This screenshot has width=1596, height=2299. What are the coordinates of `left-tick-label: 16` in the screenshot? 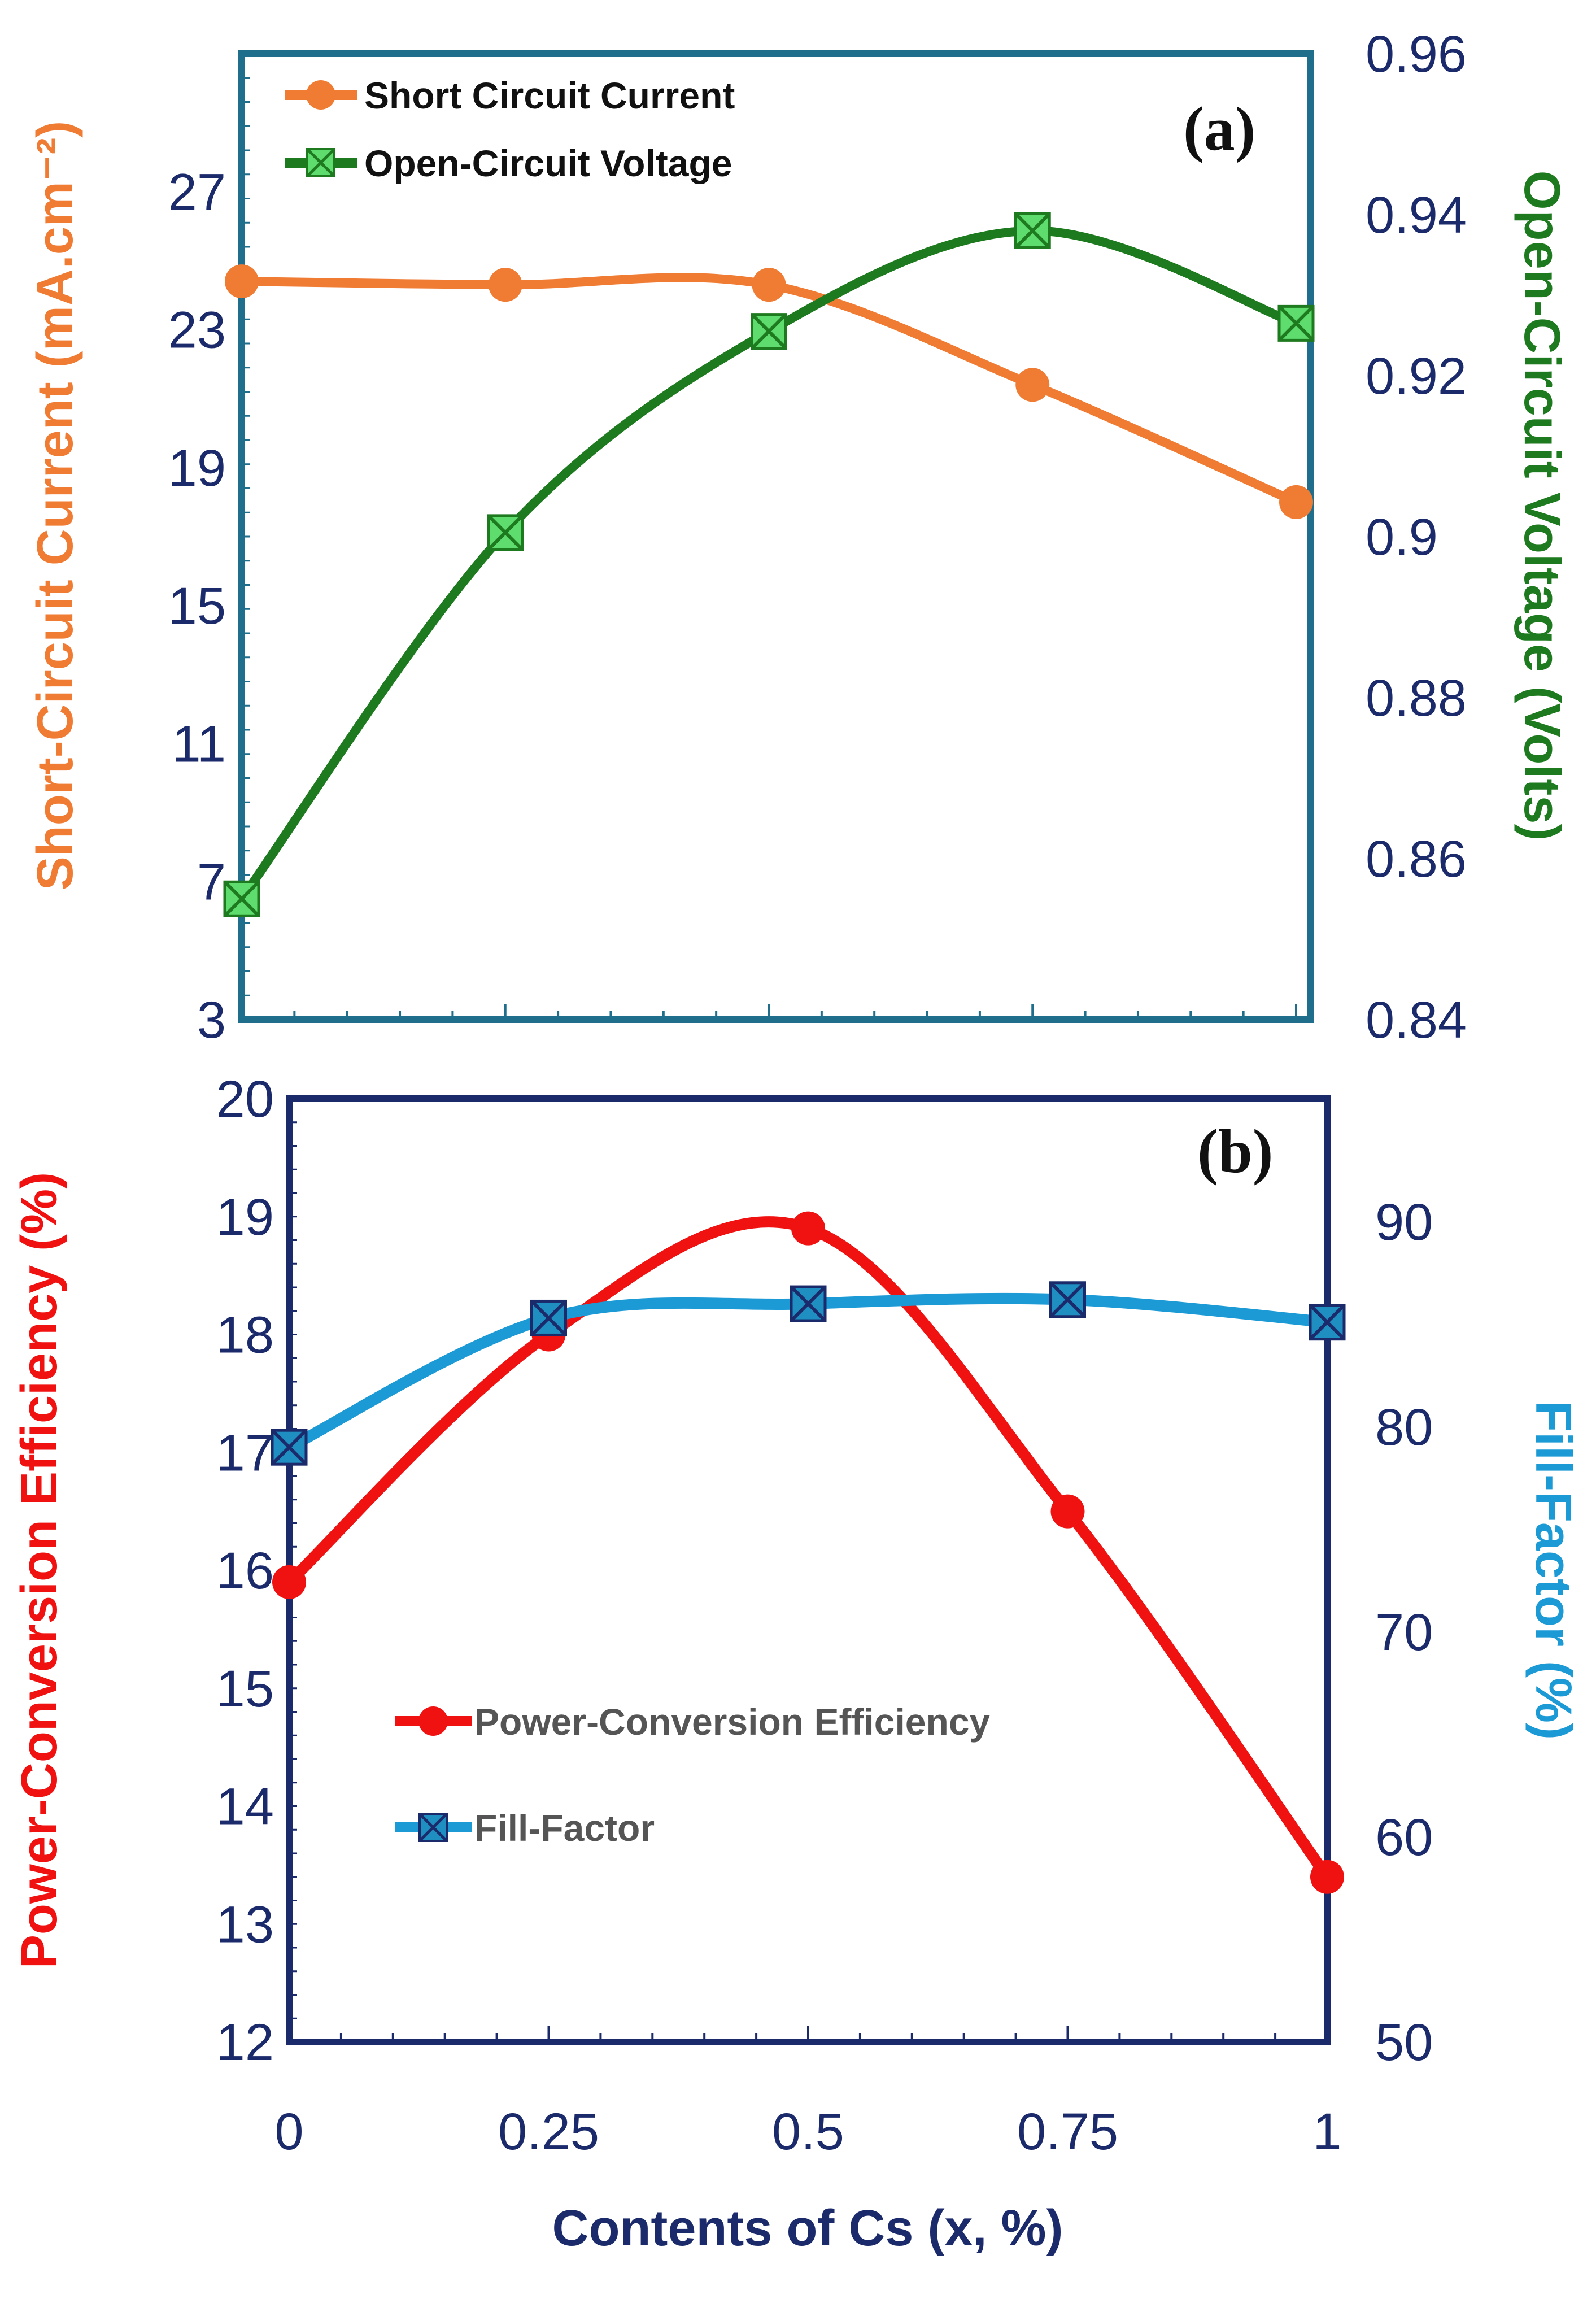 It's located at (245, 1571).